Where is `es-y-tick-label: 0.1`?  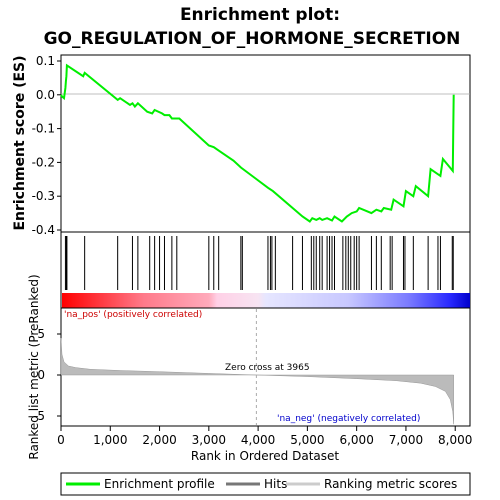 es-y-tick-label: 0.1 is located at coordinates (45, 61).